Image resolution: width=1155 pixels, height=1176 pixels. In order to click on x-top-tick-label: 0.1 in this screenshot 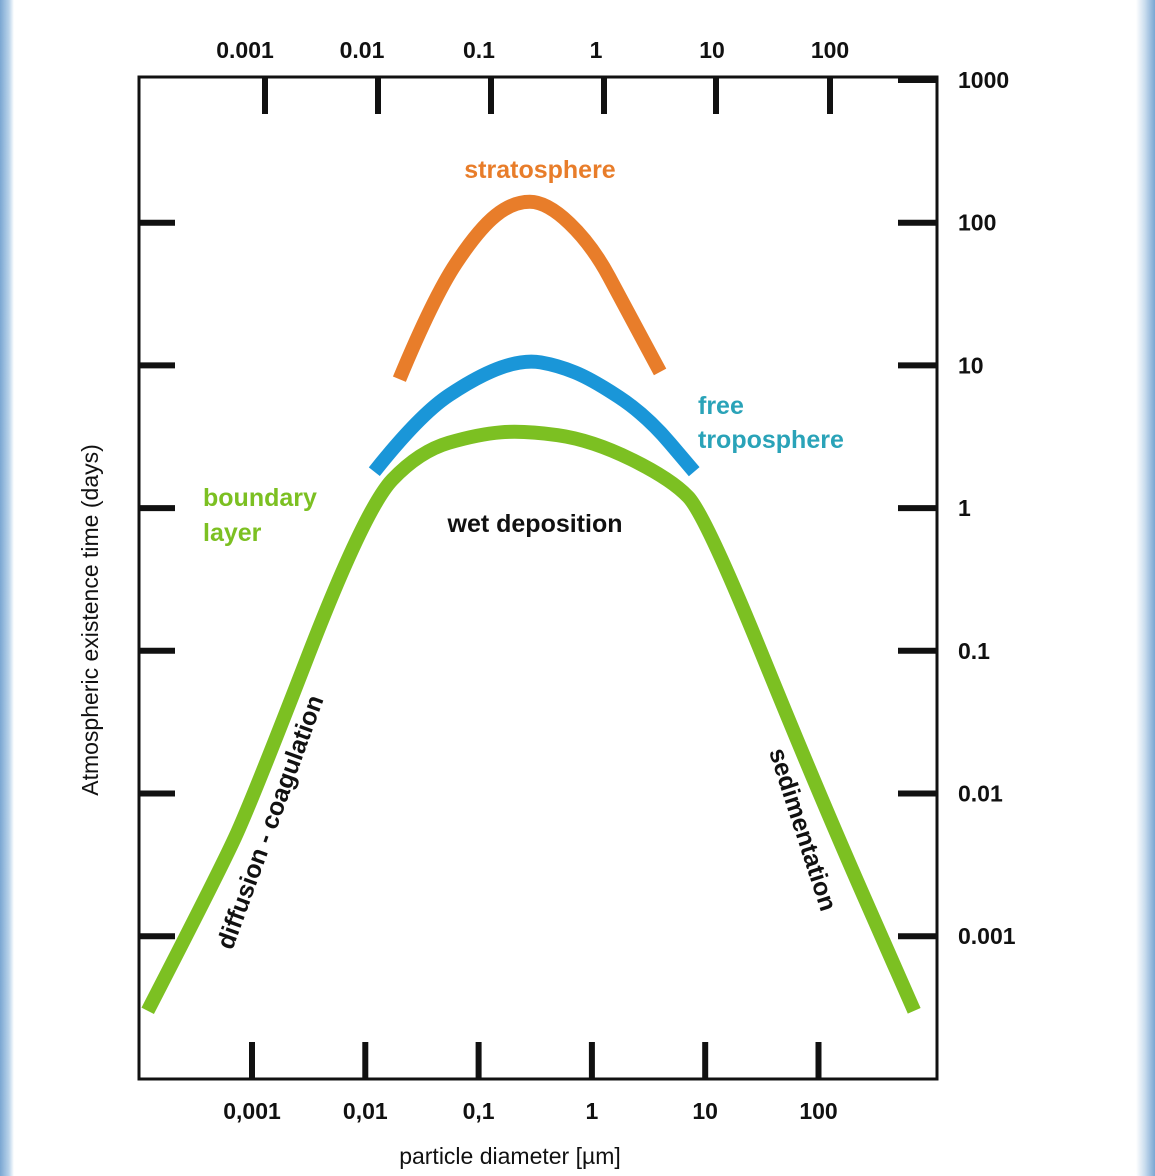, I will do `click(479, 50)`.